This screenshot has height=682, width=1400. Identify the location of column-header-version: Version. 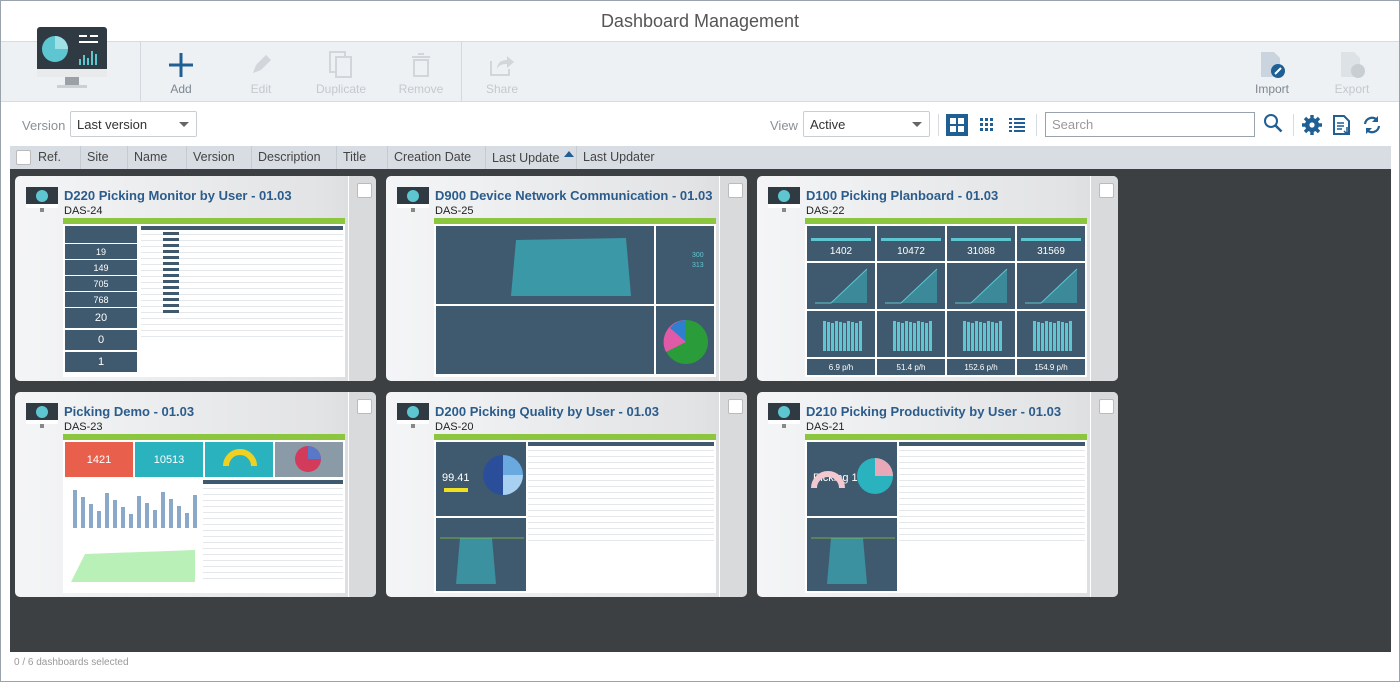
(218, 157).